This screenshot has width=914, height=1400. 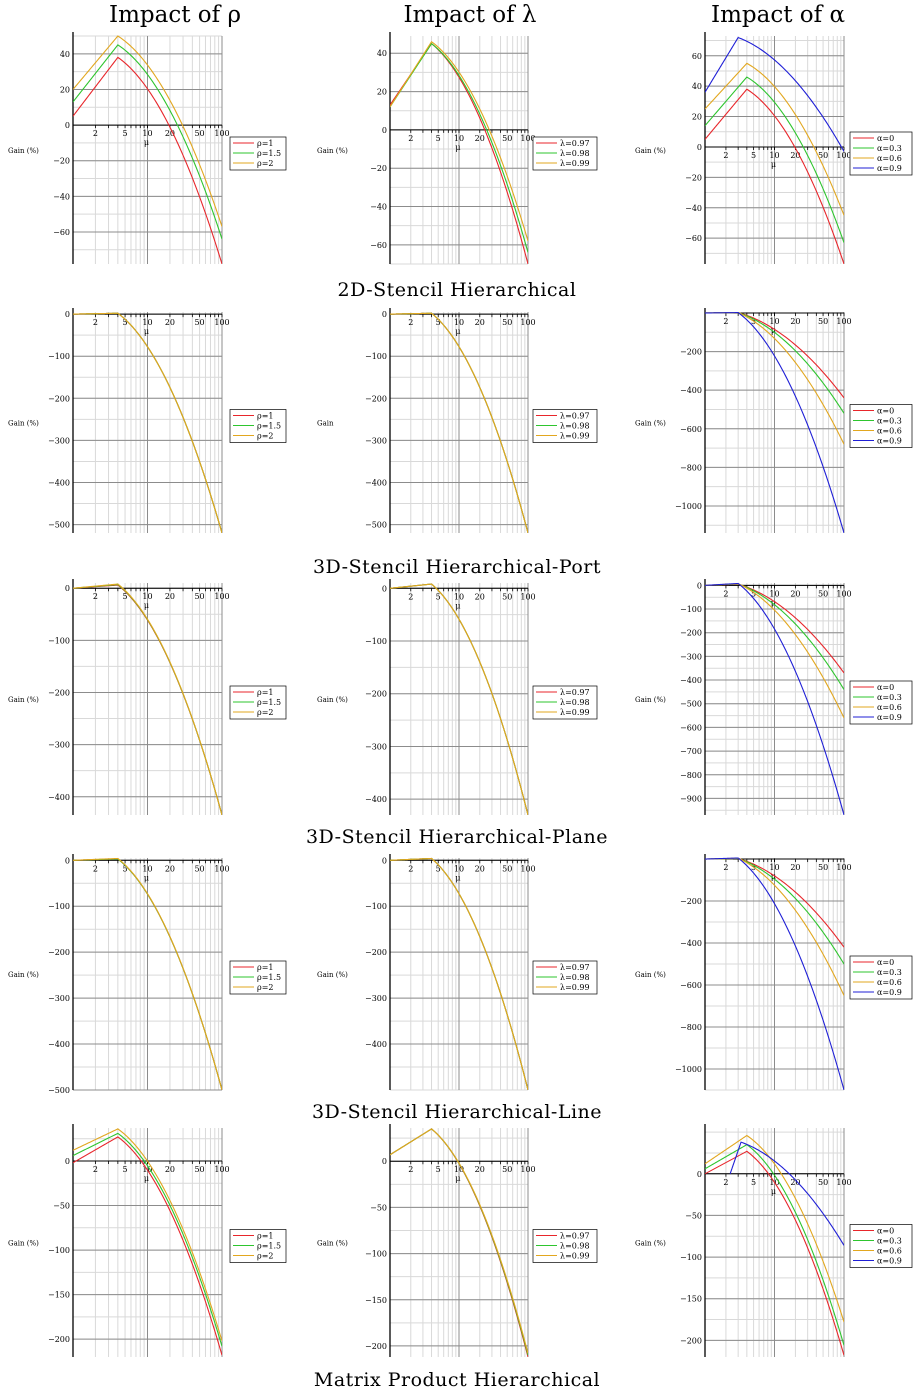 What do you see at coordinates (457, 290) in the screenshot?
I see `row-title-2d-stencil: 2D-Stencil Hierarchical` at bounding box center [457, 290].